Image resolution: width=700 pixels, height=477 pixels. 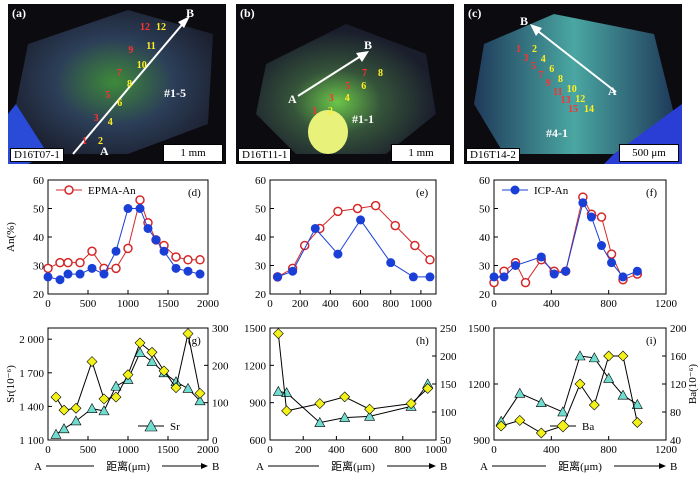 What do you see at coordinates (649, 153) in the screenshot?
I see `photo-c-scale: 500 μm` at bounding box center [649, 153].